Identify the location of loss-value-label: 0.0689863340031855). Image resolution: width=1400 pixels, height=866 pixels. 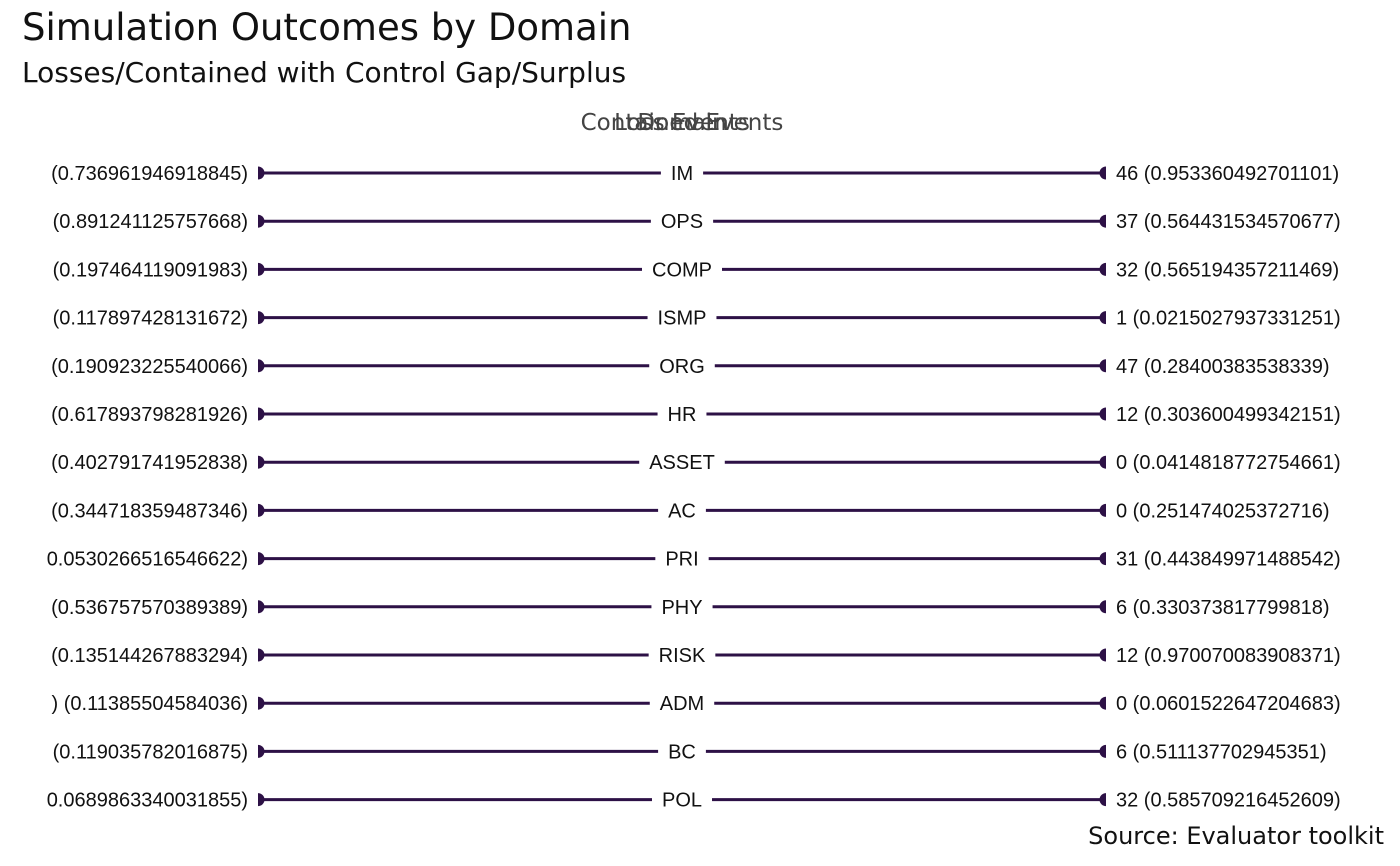
(147, 801).